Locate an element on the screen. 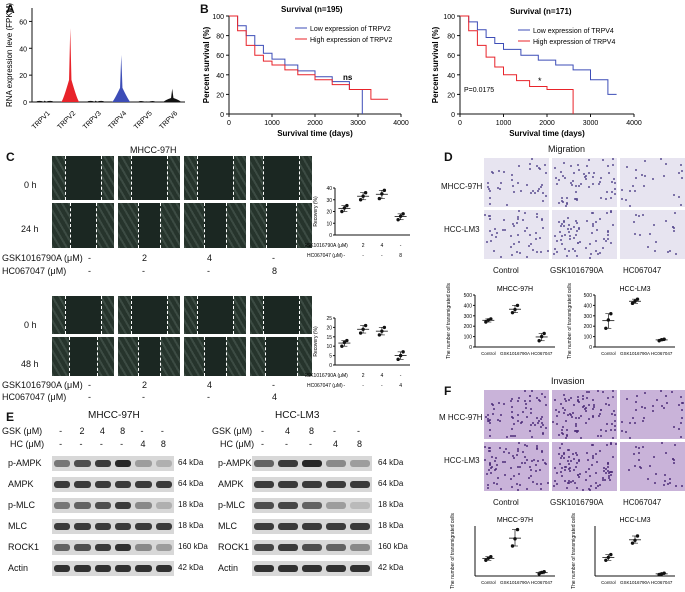 This screenshot has height=592, width=685. wound-edge-left is located at coordinates (65, 178).